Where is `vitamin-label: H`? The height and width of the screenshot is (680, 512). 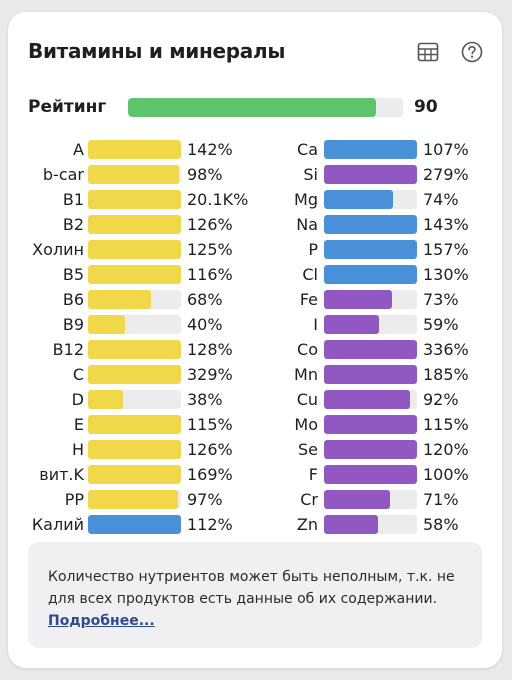
vitamin-label: H is located at coordinates (77, 449).